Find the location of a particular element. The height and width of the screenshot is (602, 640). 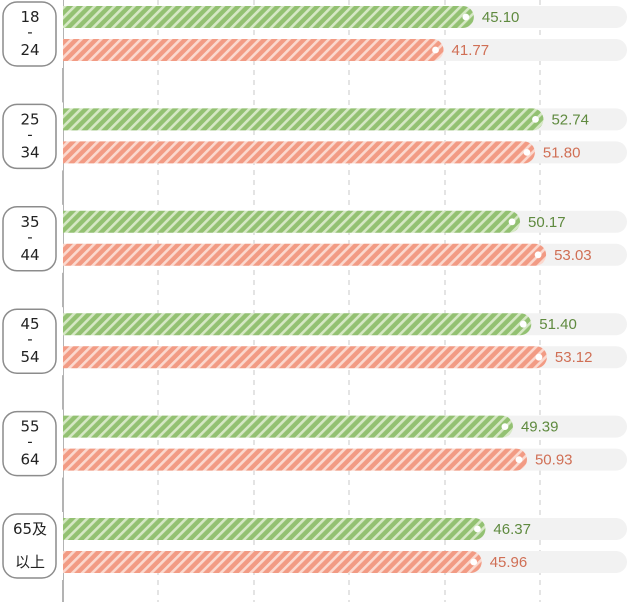

category-label: 65及 is located at coordinates (30, 529).